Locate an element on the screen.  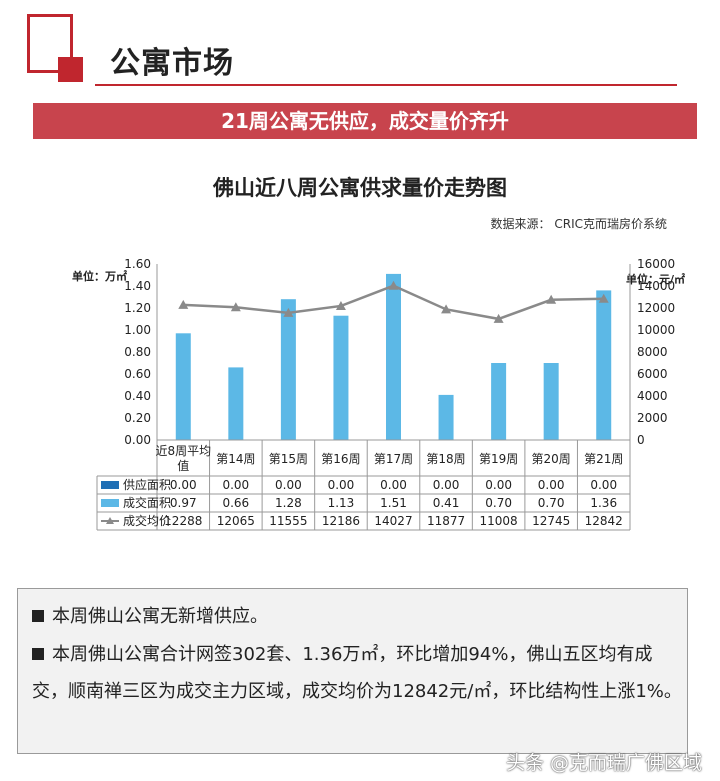
table-cell-value: 12288 is located at coordinates (183, 521).